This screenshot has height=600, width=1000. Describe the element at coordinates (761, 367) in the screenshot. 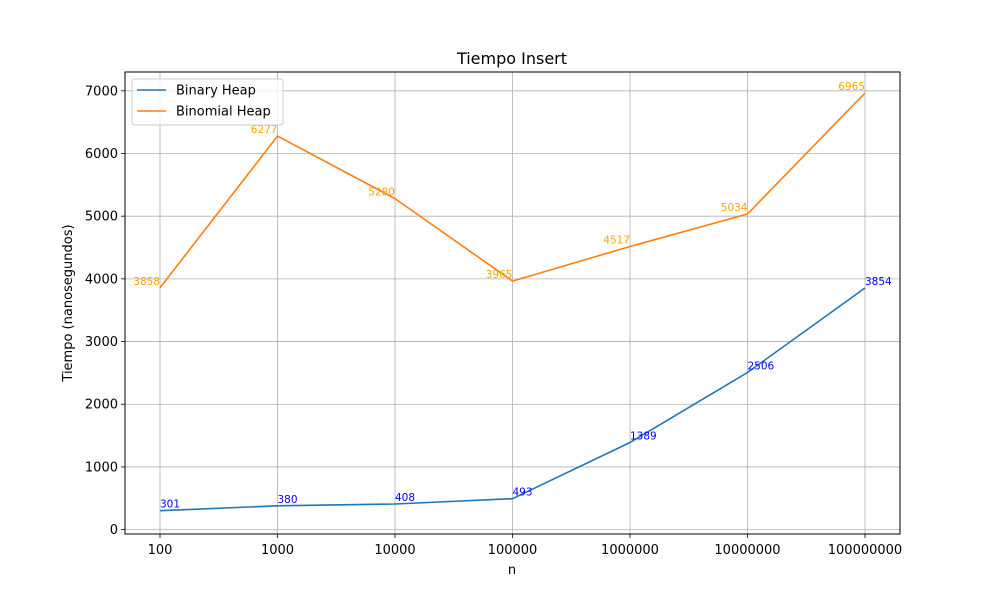

I see `binary-heap-data-label: 2506` at that location.